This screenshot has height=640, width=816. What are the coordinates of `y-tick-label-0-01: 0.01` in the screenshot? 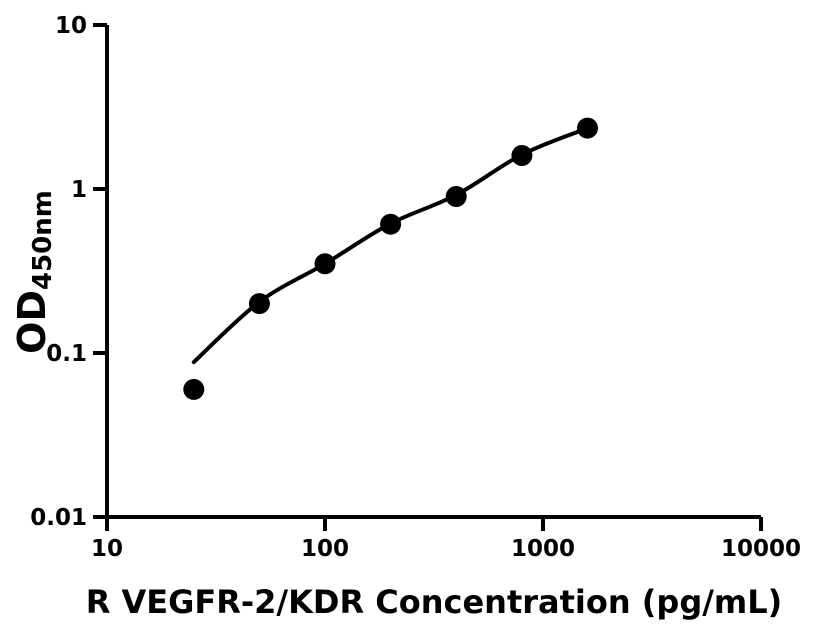 It's located at (58, 518).